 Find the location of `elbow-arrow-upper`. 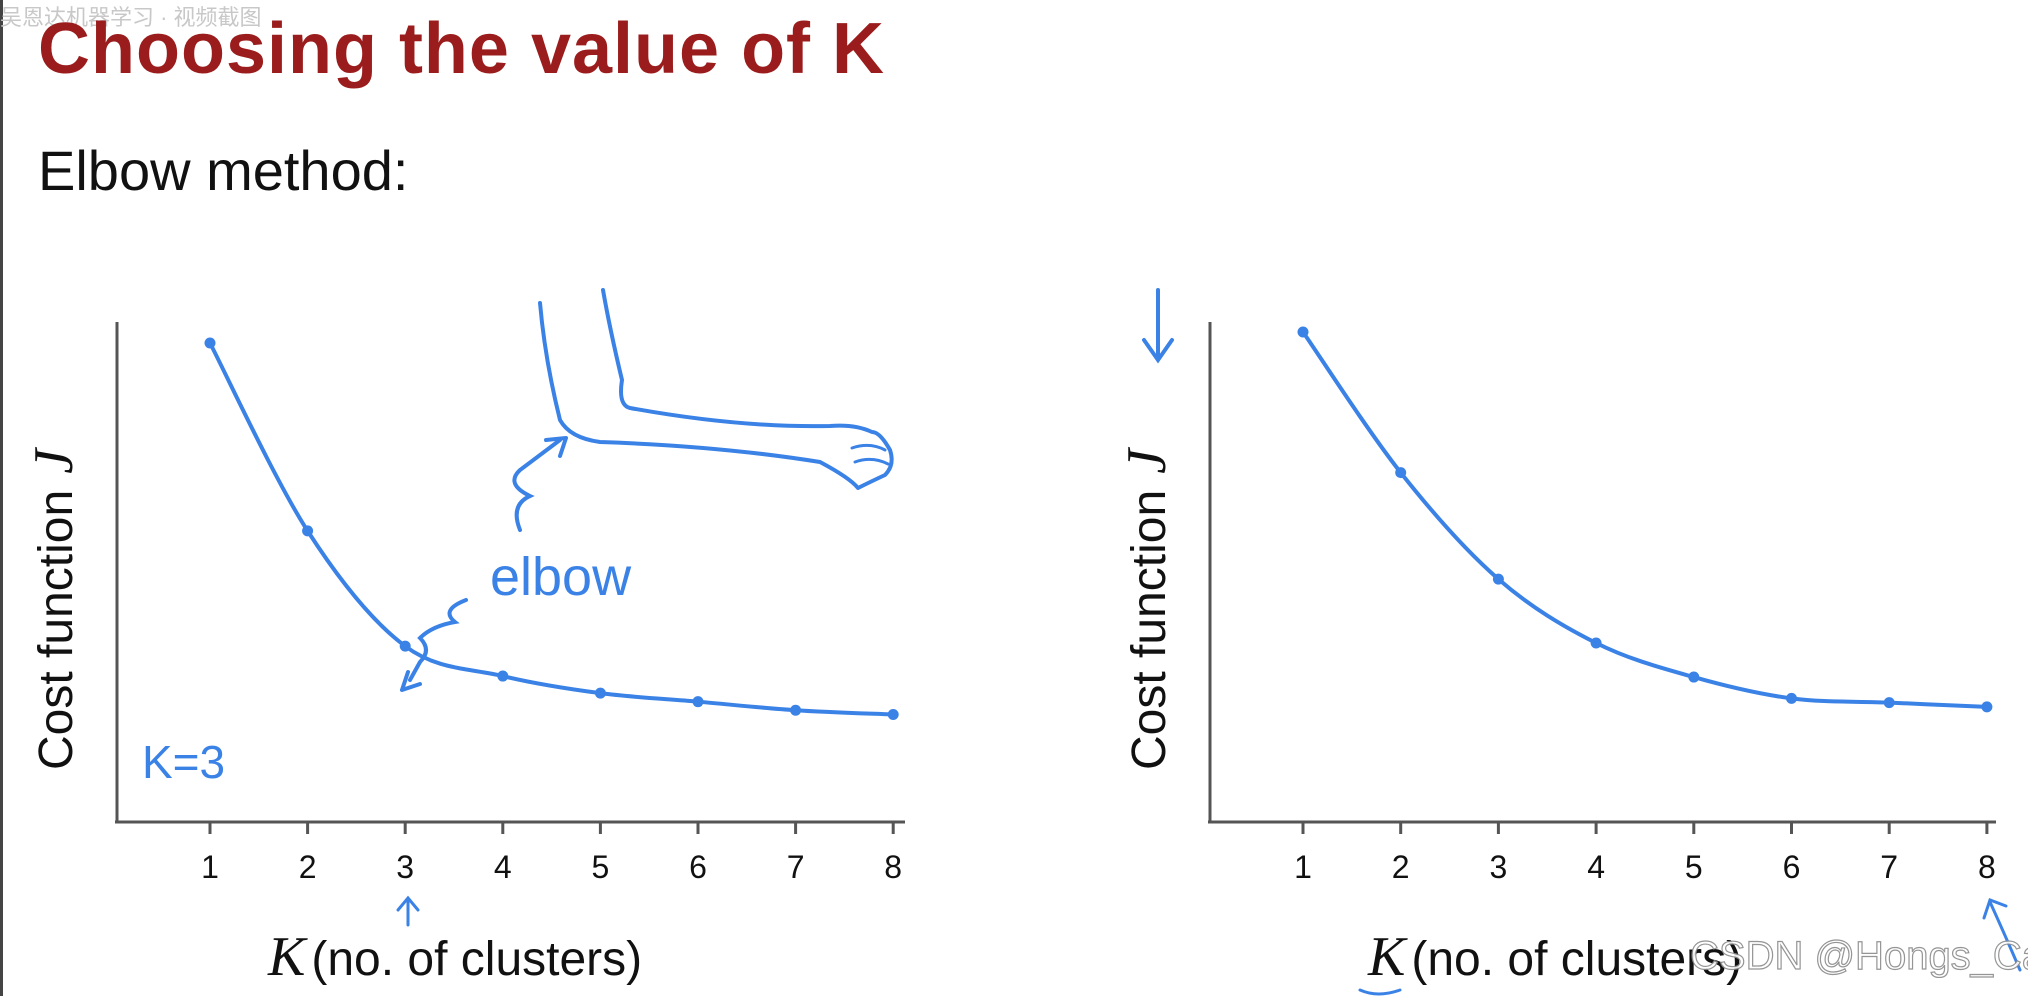

elbow-arrow-upper is located at coordinates (537, 485).